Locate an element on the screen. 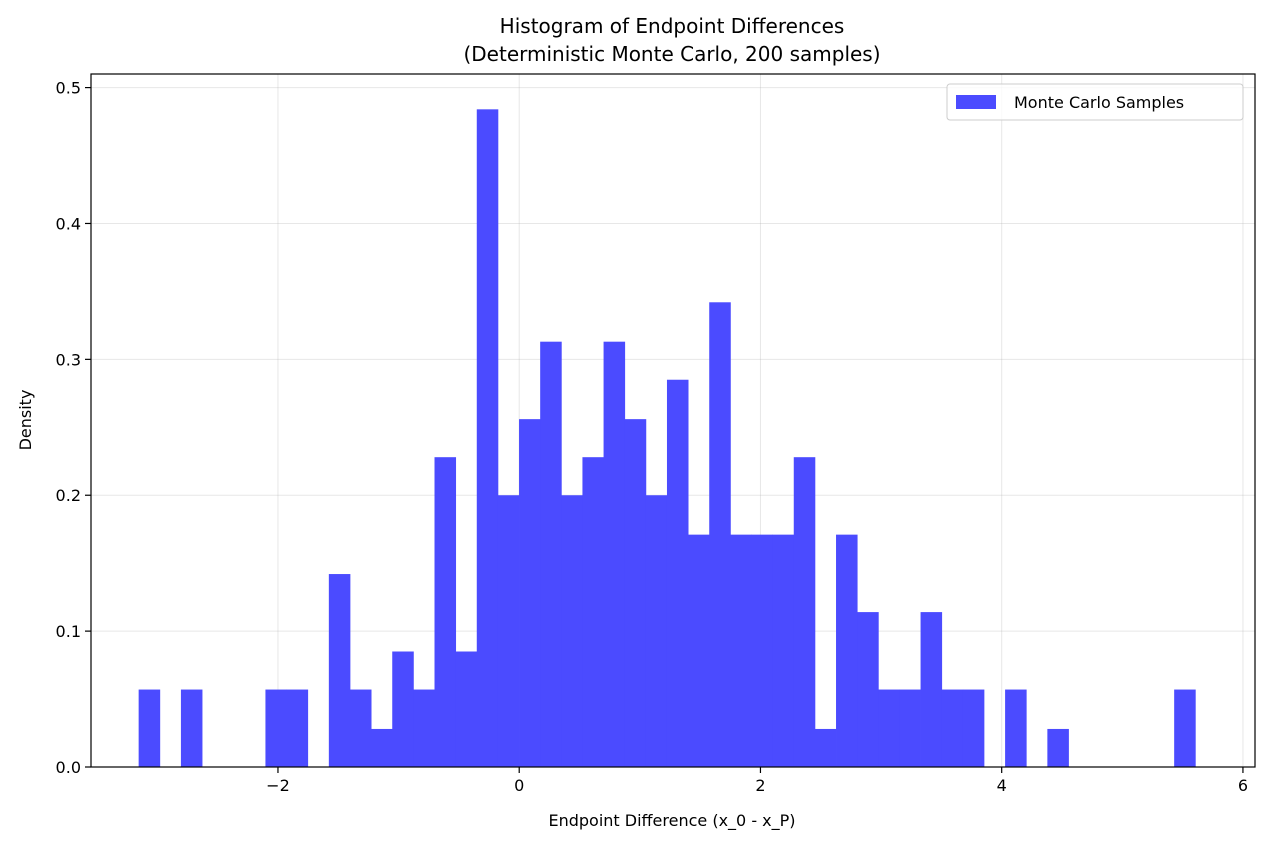 The image size is (1269, 846). y-tick-label: 0.1 is located at coordinates (68, 631).